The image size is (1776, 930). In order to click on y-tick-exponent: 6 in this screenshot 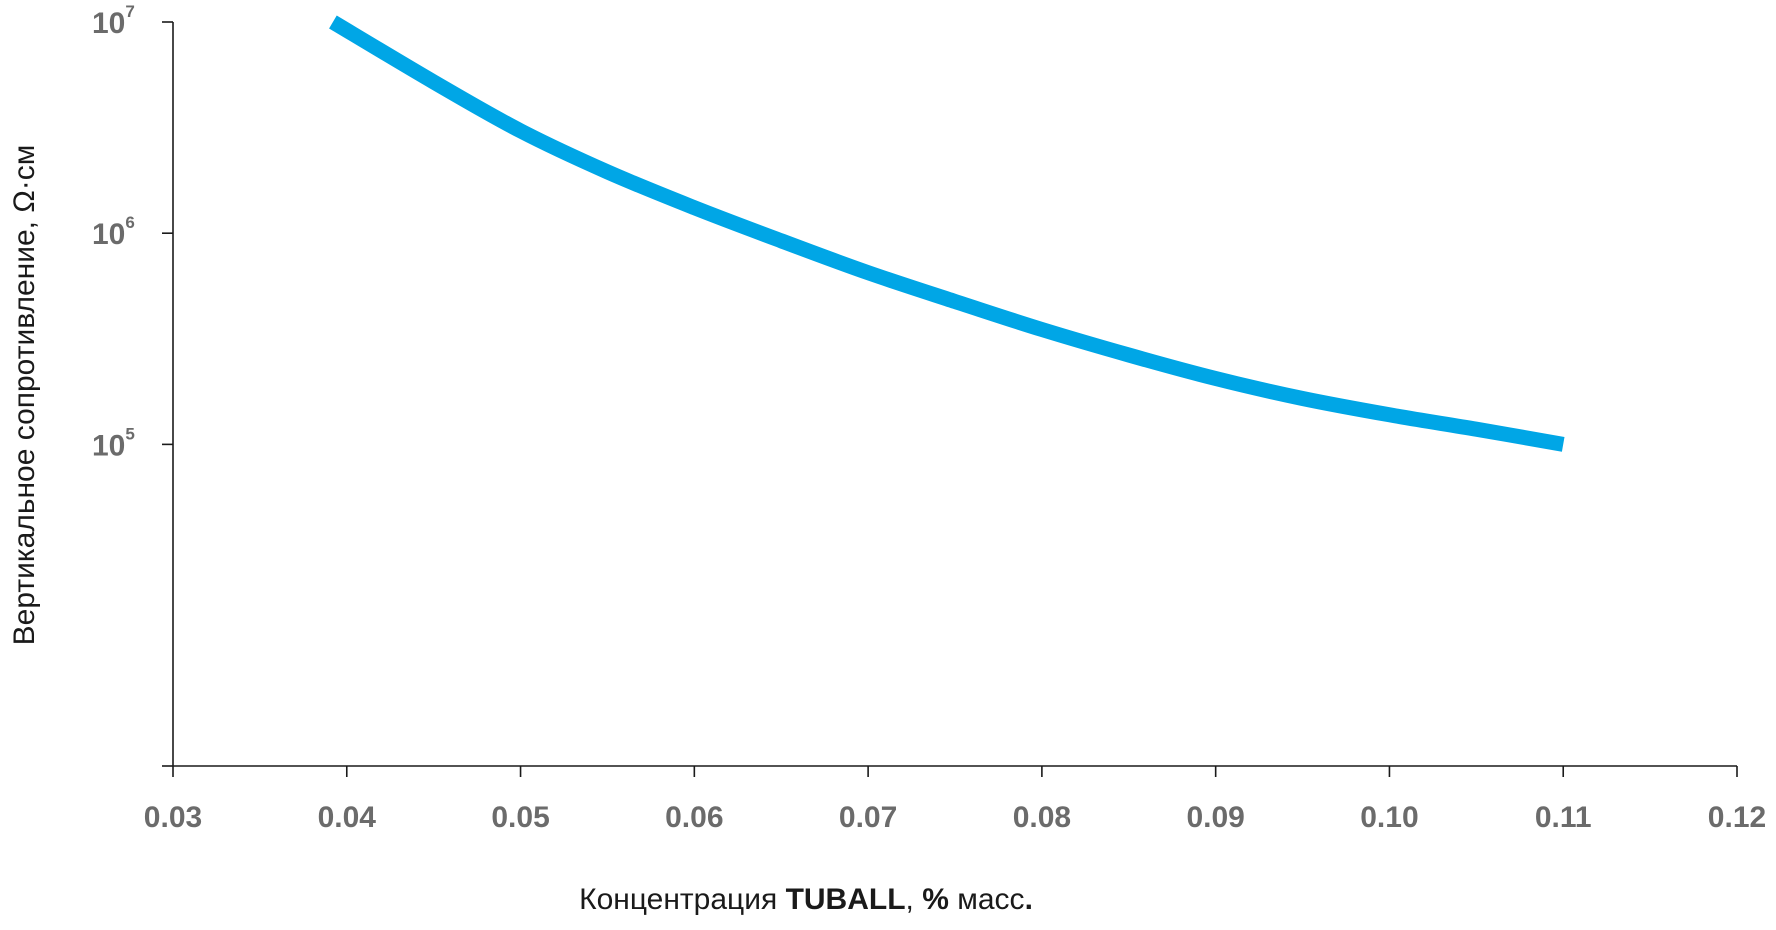, I will do `click(129, 222)`.